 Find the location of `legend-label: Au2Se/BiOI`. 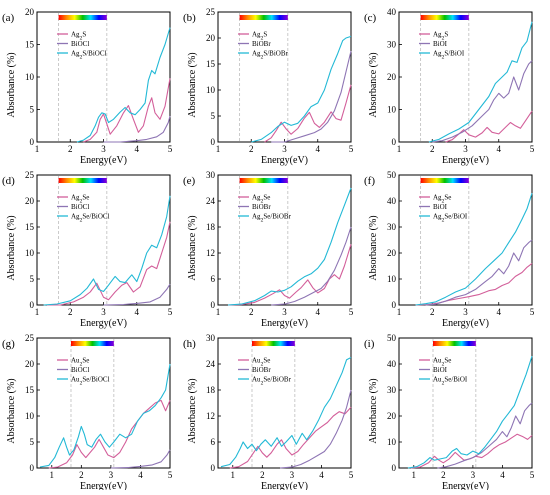

legend-label: Au2Se/BiOI is located at coordinates (450, 381).